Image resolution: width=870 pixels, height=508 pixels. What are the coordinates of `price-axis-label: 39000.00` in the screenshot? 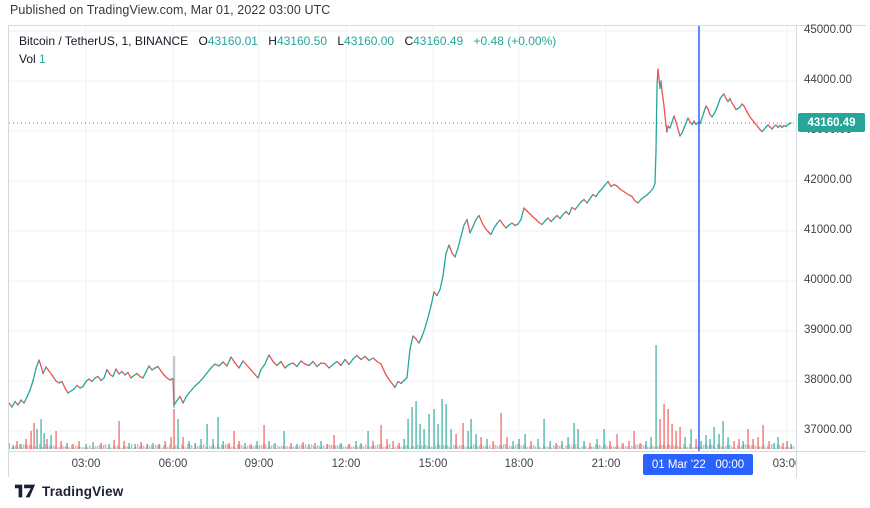 It's located at (828, 330).